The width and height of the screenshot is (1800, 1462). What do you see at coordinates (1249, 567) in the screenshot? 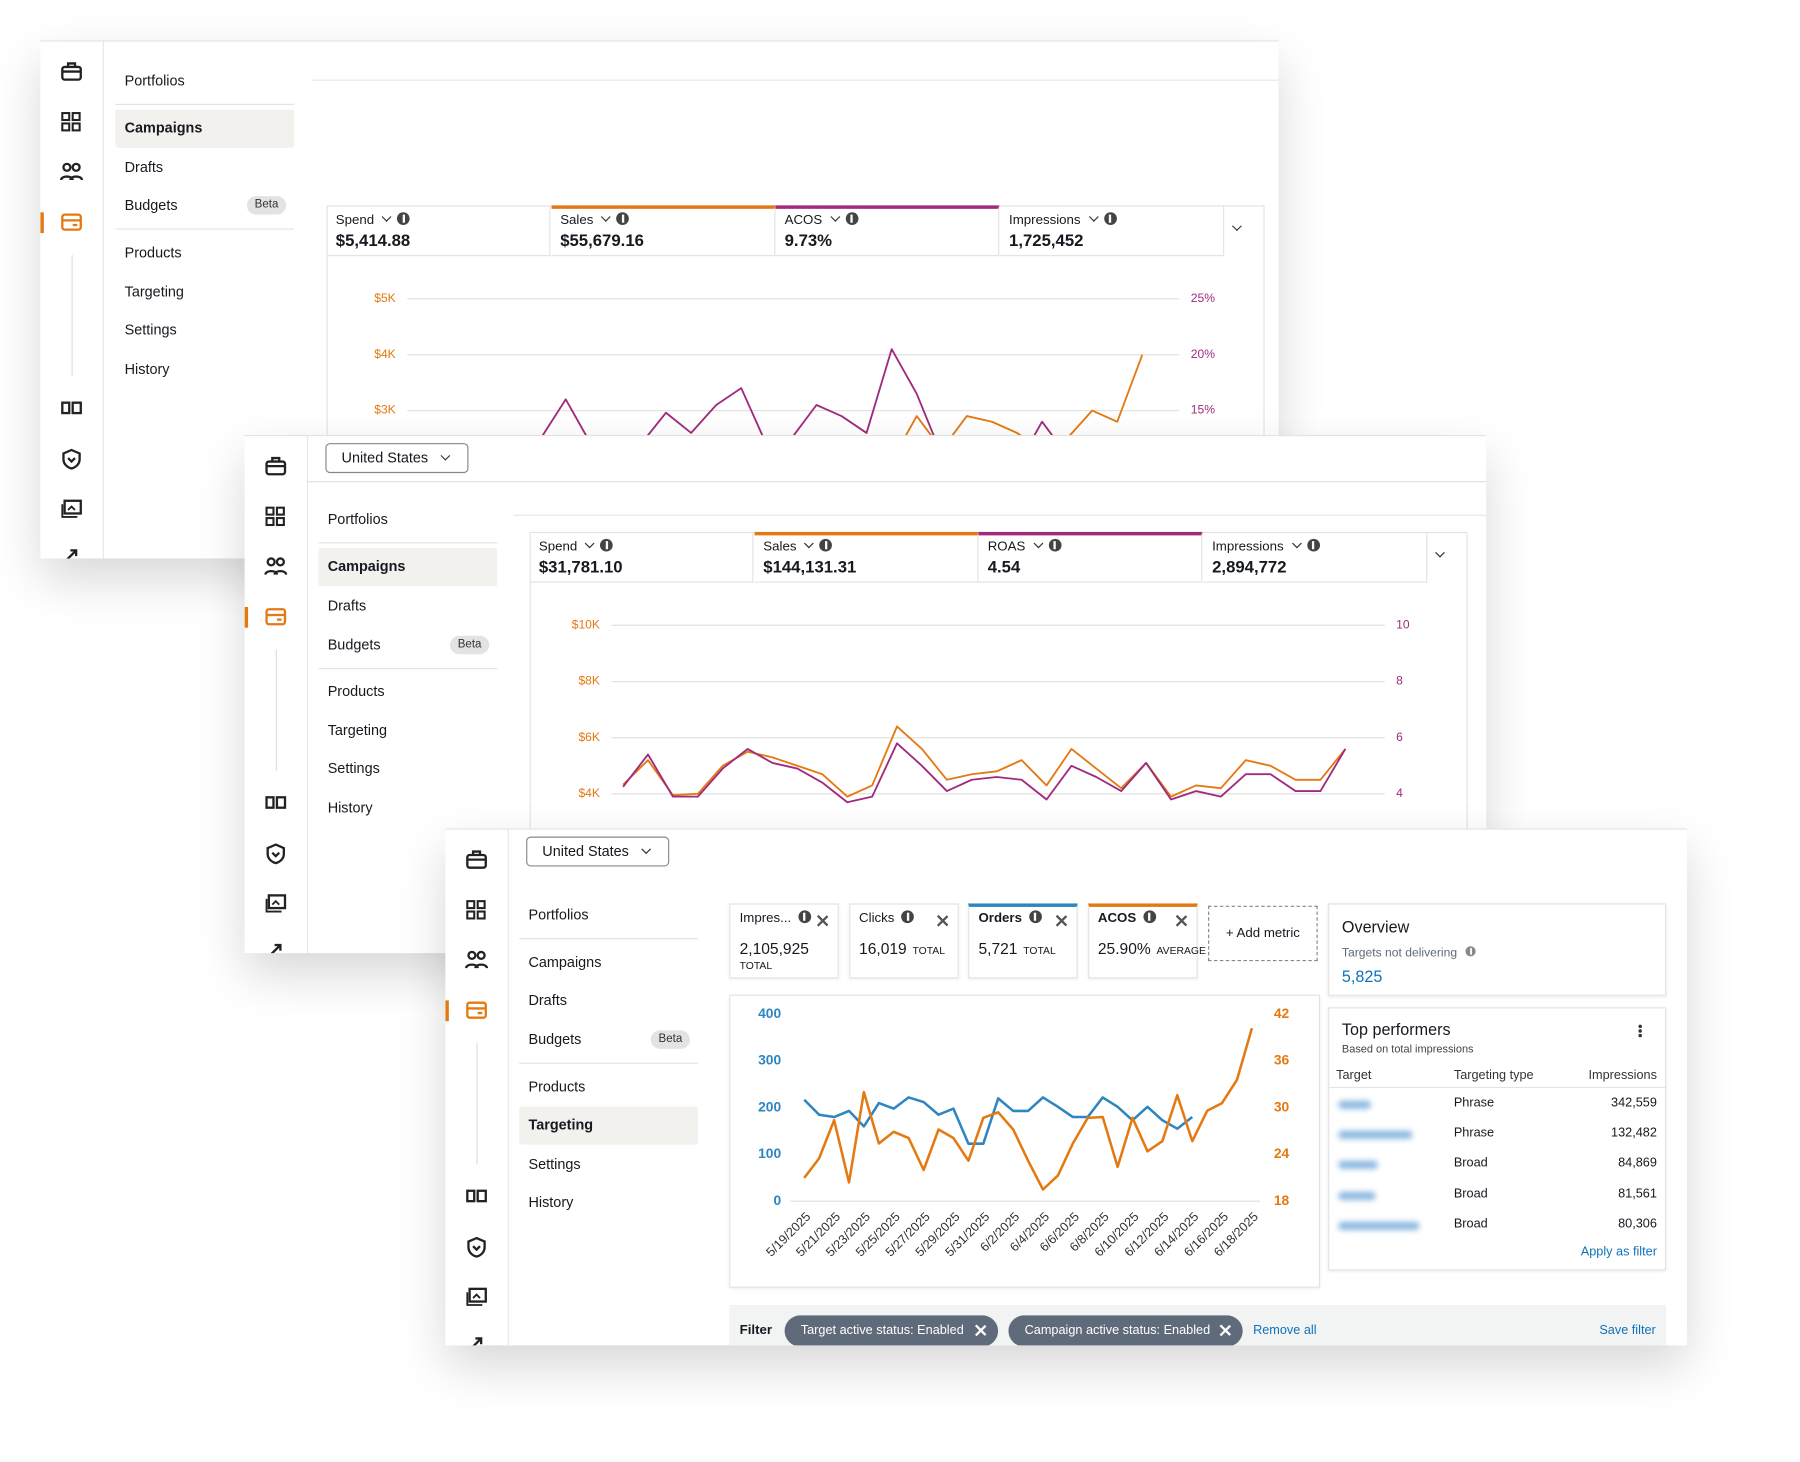
I see `metric-value: 2,894,772` at bounding box center [1249, 567].